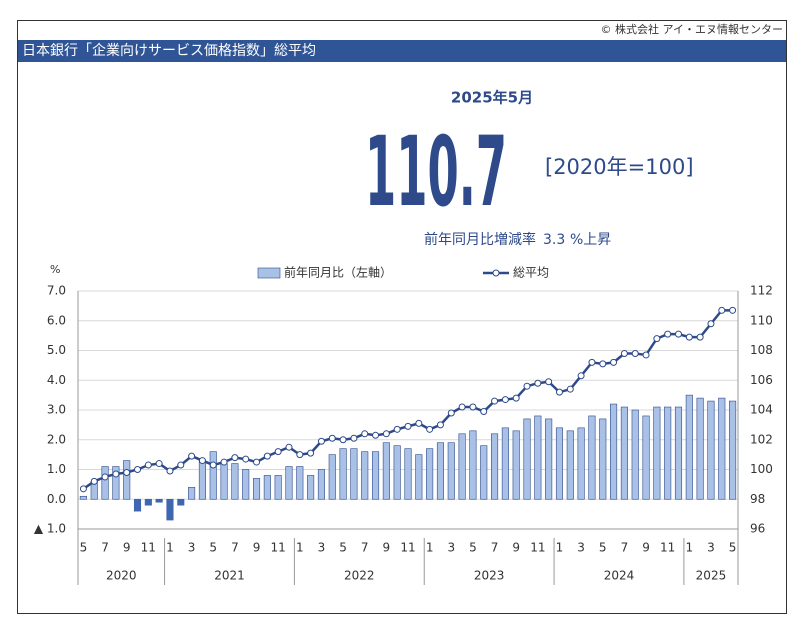  I want to click on y-tick-label: 7.0, so click(56, 291).